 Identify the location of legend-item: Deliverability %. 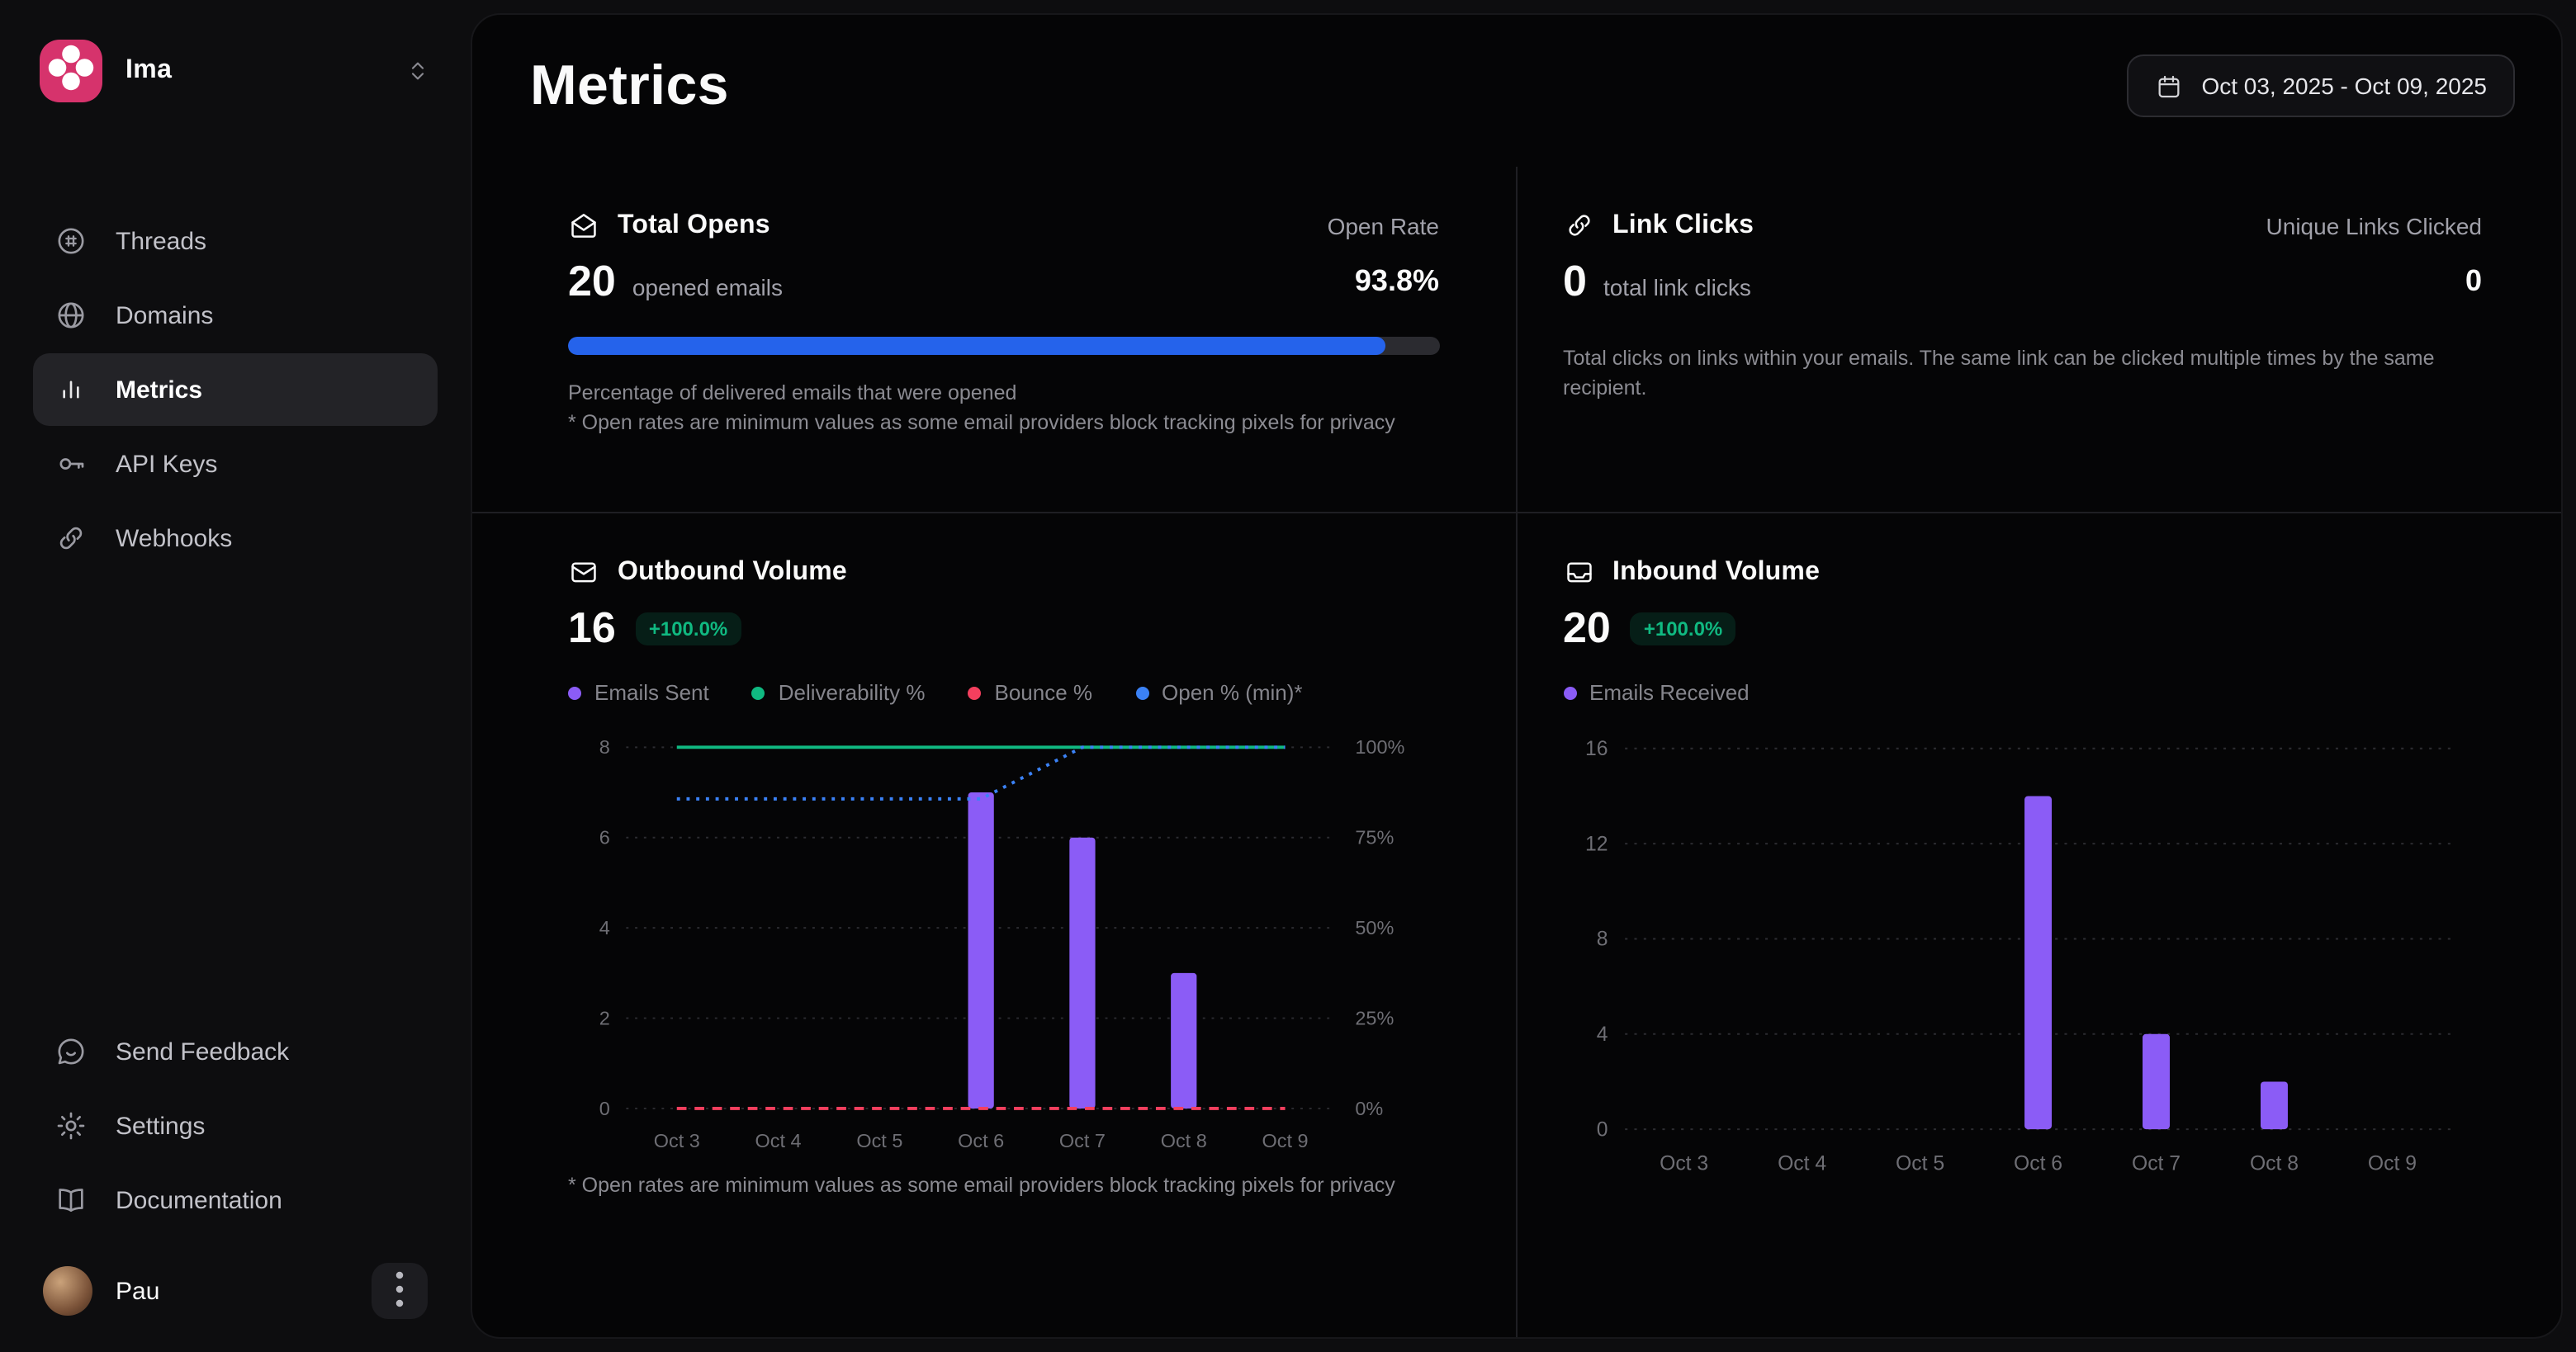
(838, 692).